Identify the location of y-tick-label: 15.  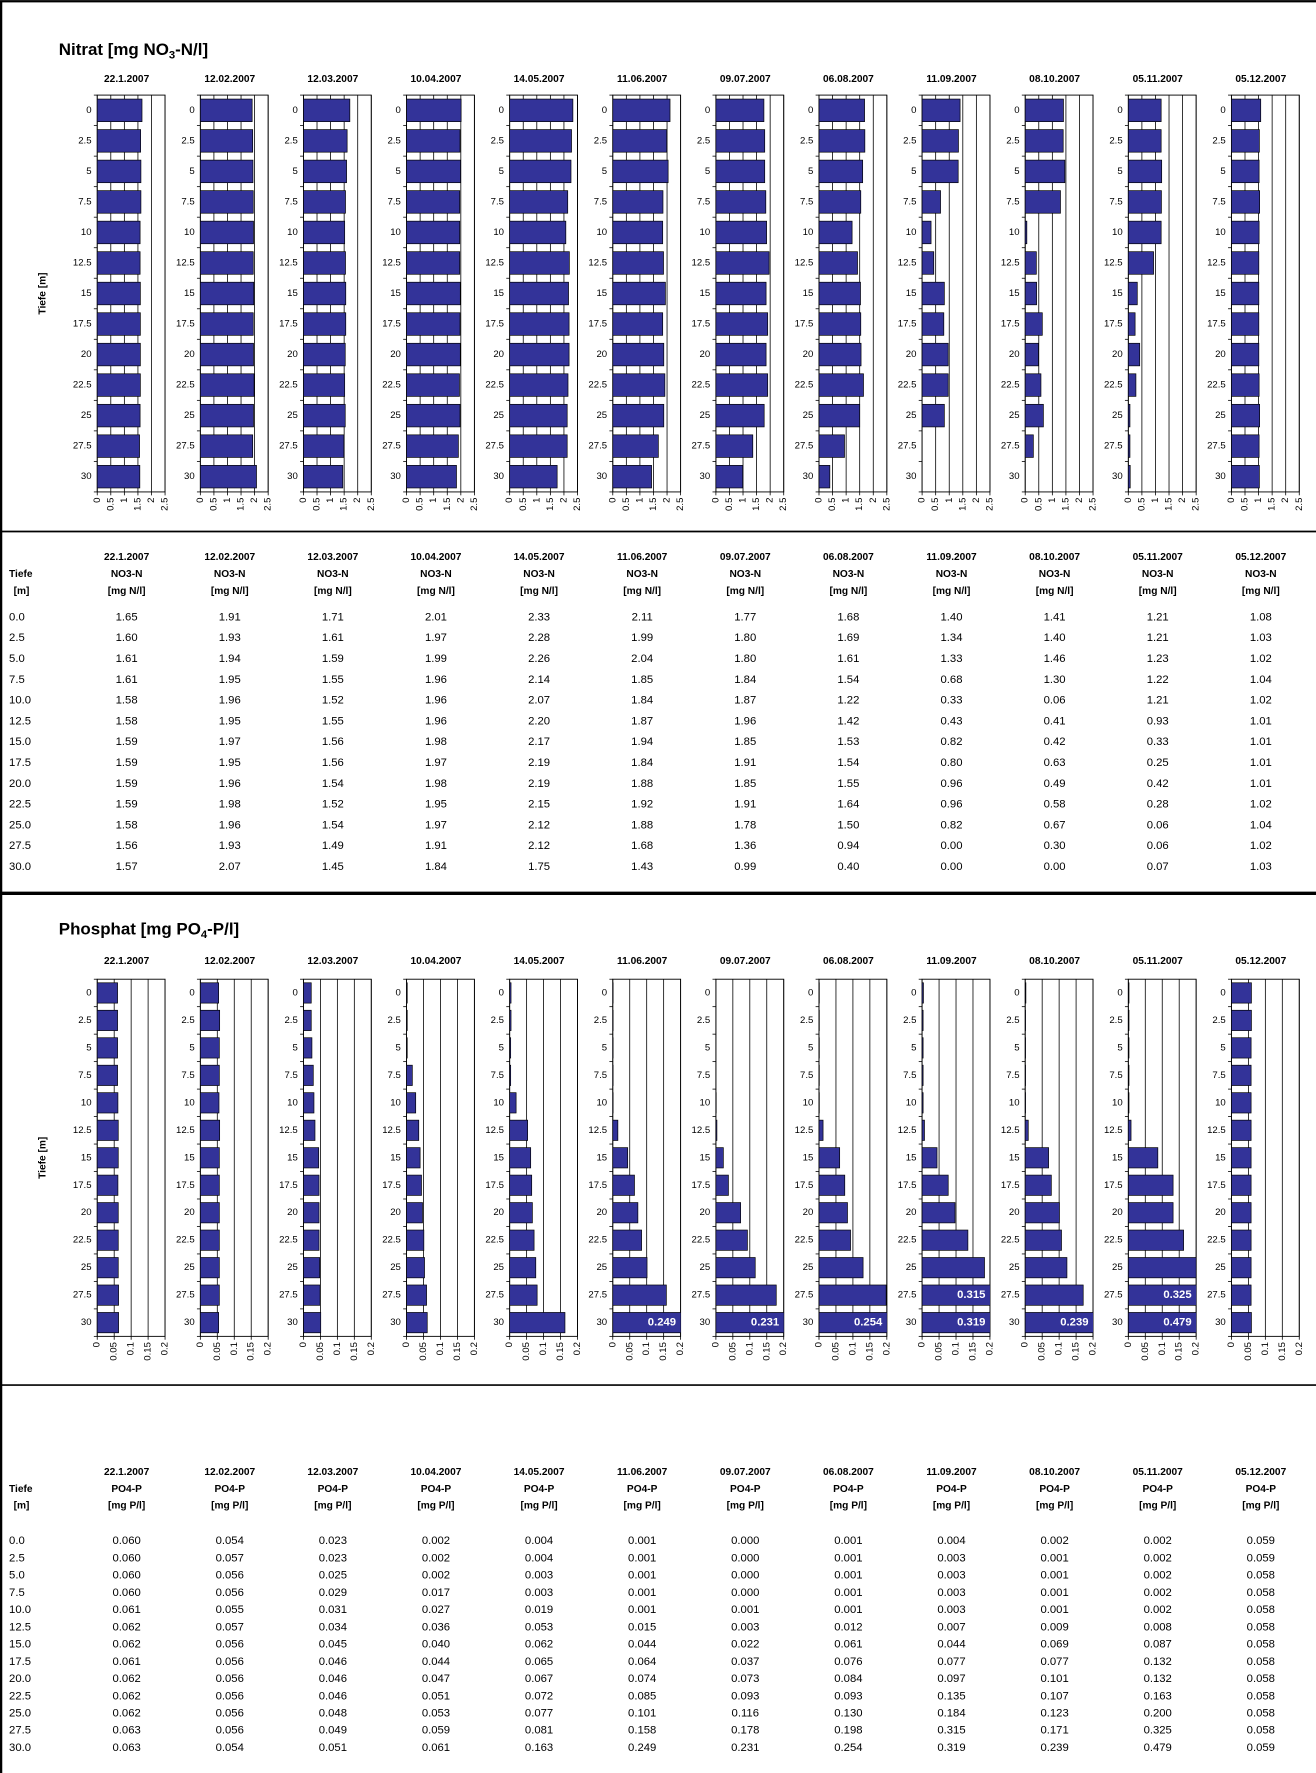
(911, 293).